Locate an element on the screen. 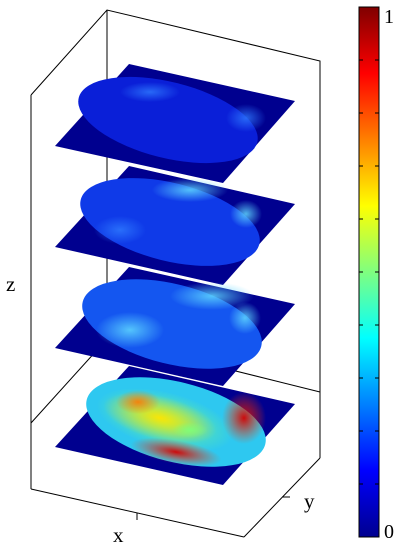  slice-3-disc is located at coordinates (170, 222).